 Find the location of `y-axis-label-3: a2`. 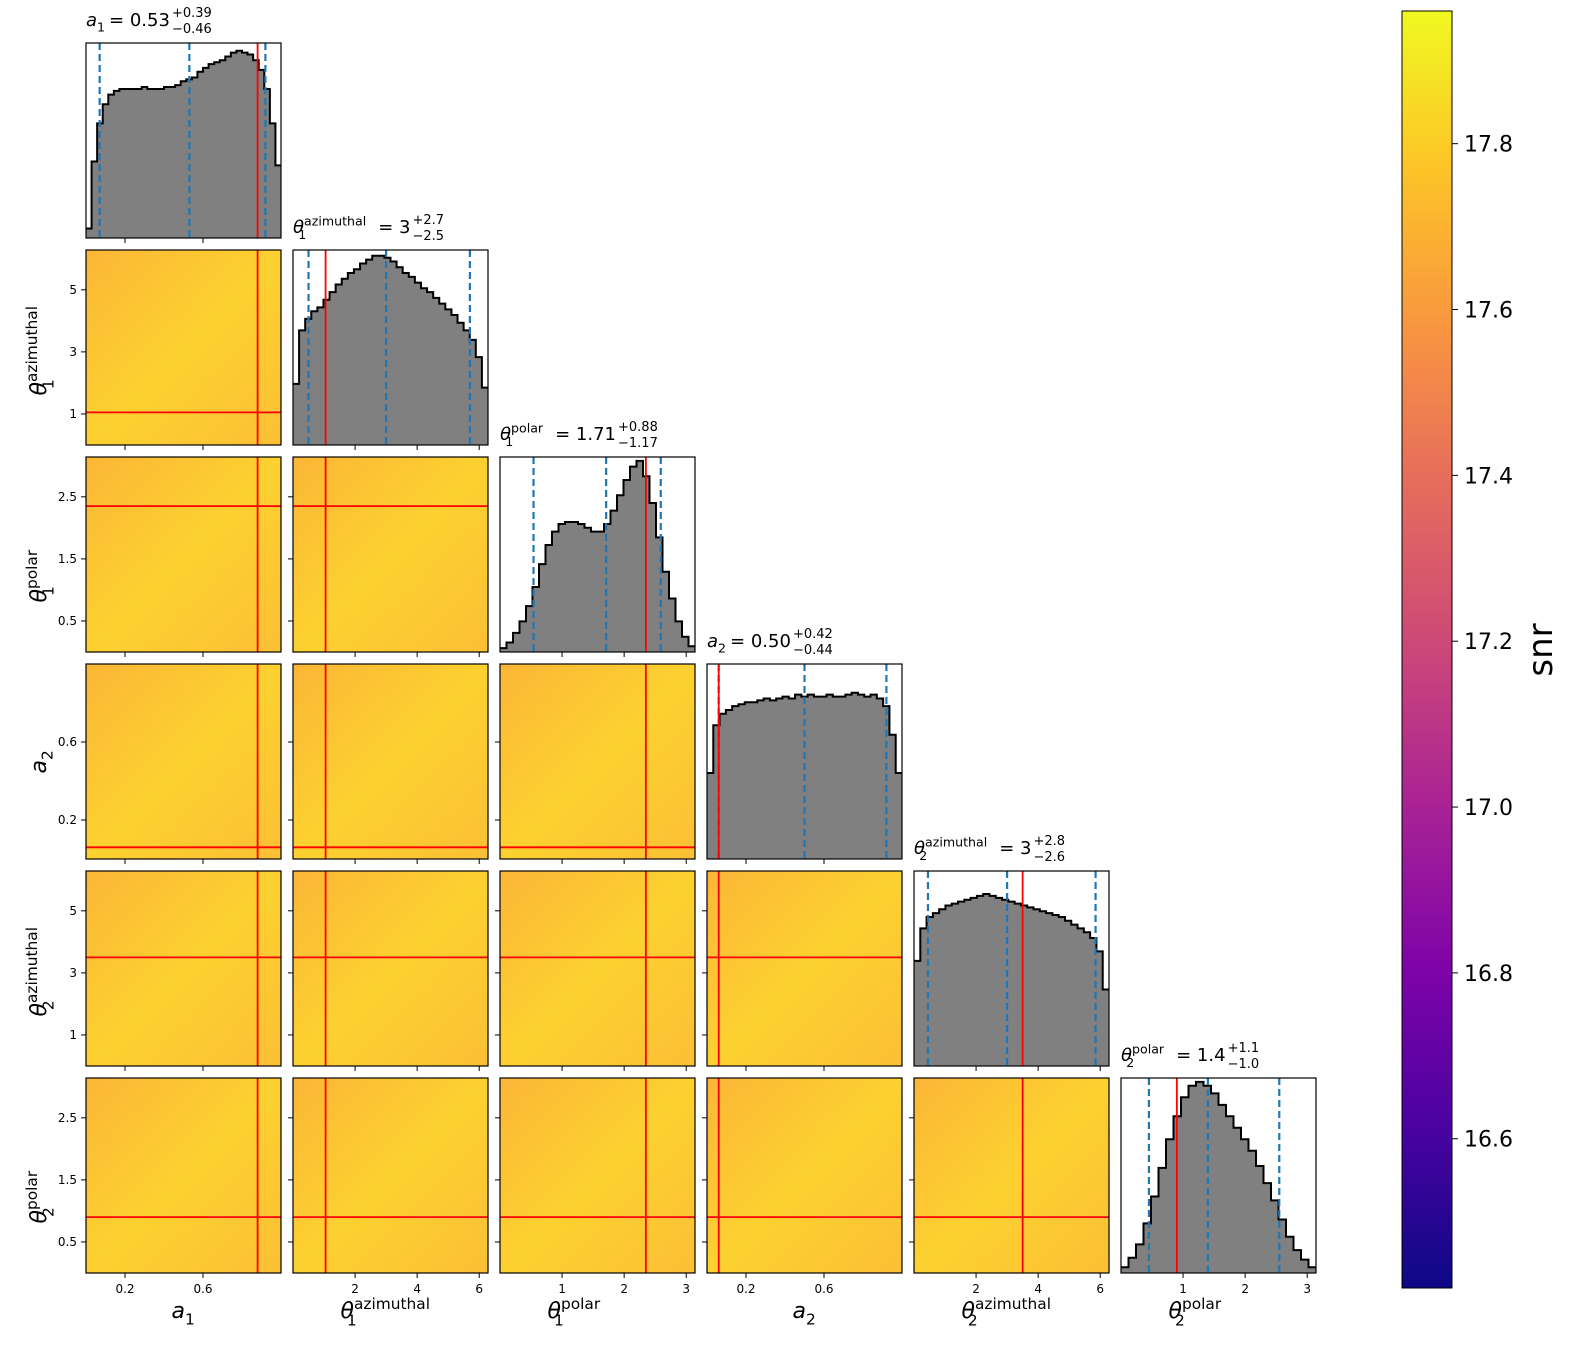

y-axis-label-3: a2 is located at coordinates (42, 761).